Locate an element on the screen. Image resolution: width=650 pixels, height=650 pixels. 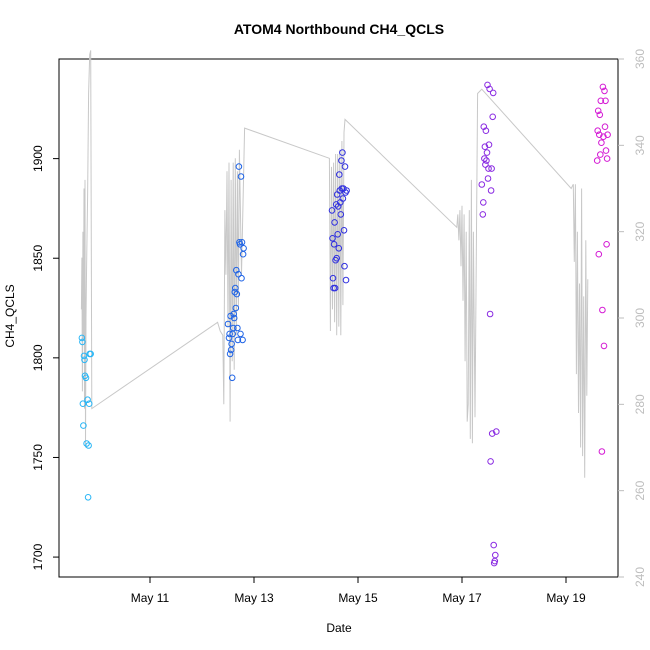
y-tick-label: 1750 is located at coordinates (38, 457).